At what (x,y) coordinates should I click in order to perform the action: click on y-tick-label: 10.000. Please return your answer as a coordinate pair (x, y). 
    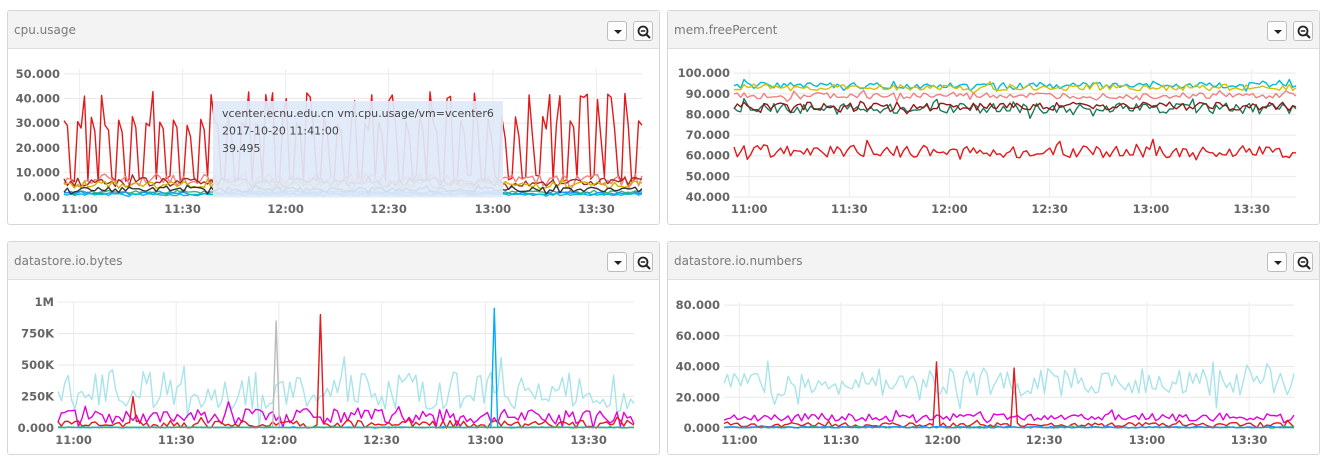
    Looking at the image, I should click on (38, 172).